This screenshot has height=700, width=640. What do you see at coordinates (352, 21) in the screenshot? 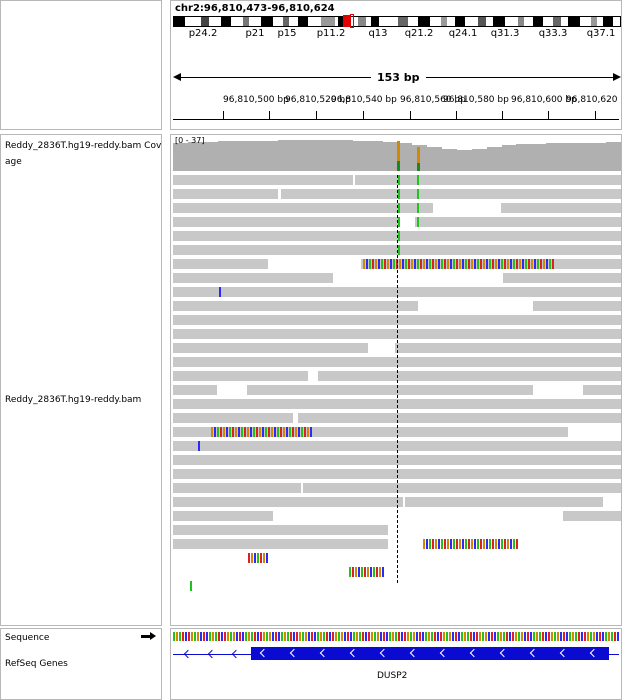
I see `current-region-marker` at bounding box center [352, 21].